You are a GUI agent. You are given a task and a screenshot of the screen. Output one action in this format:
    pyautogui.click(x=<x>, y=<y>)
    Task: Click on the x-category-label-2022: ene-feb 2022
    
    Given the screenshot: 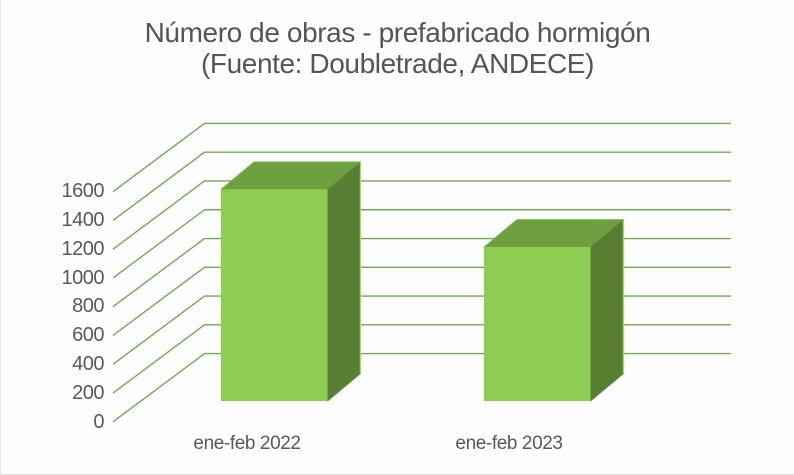 What is the action you would take?
    pyautogui.click(x=247, y=443)
    